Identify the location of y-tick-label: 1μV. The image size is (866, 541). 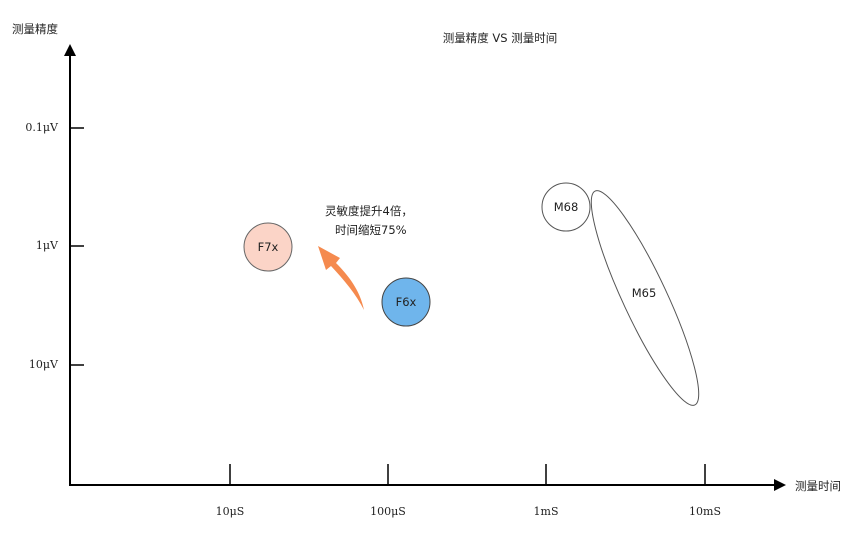
(46, 245).